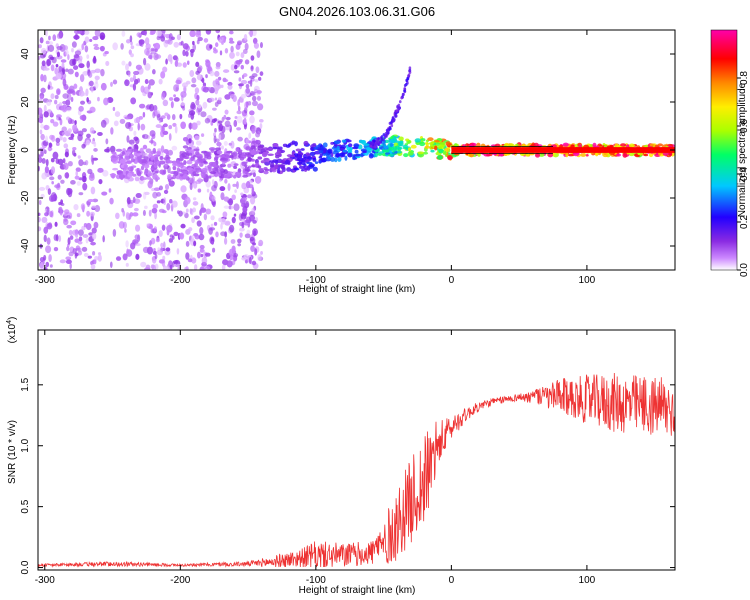 This screenshot has height=600, width=750. What do you see at coordinates (563, 150) in the screenshot?
I see `spectrogram-carrier-line` at bounding box center [563, 150].